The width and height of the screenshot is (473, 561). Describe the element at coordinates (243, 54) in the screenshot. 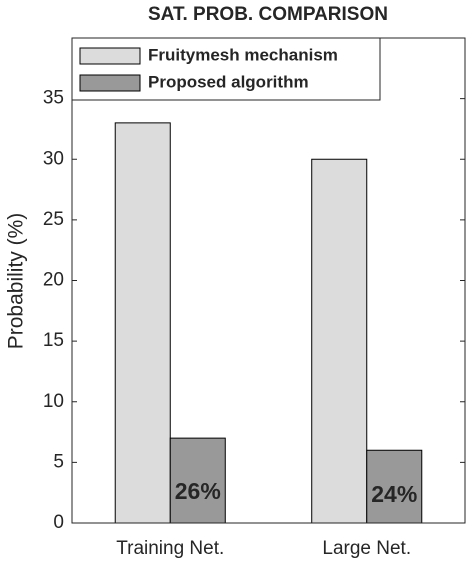

I see `legend-label: Fruitymesh mechanism` at that location.